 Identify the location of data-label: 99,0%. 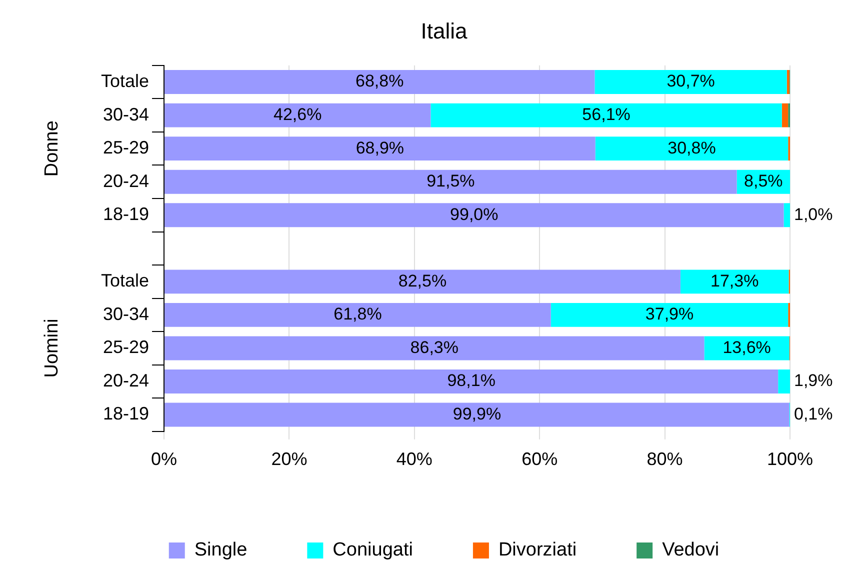
(474, 214).